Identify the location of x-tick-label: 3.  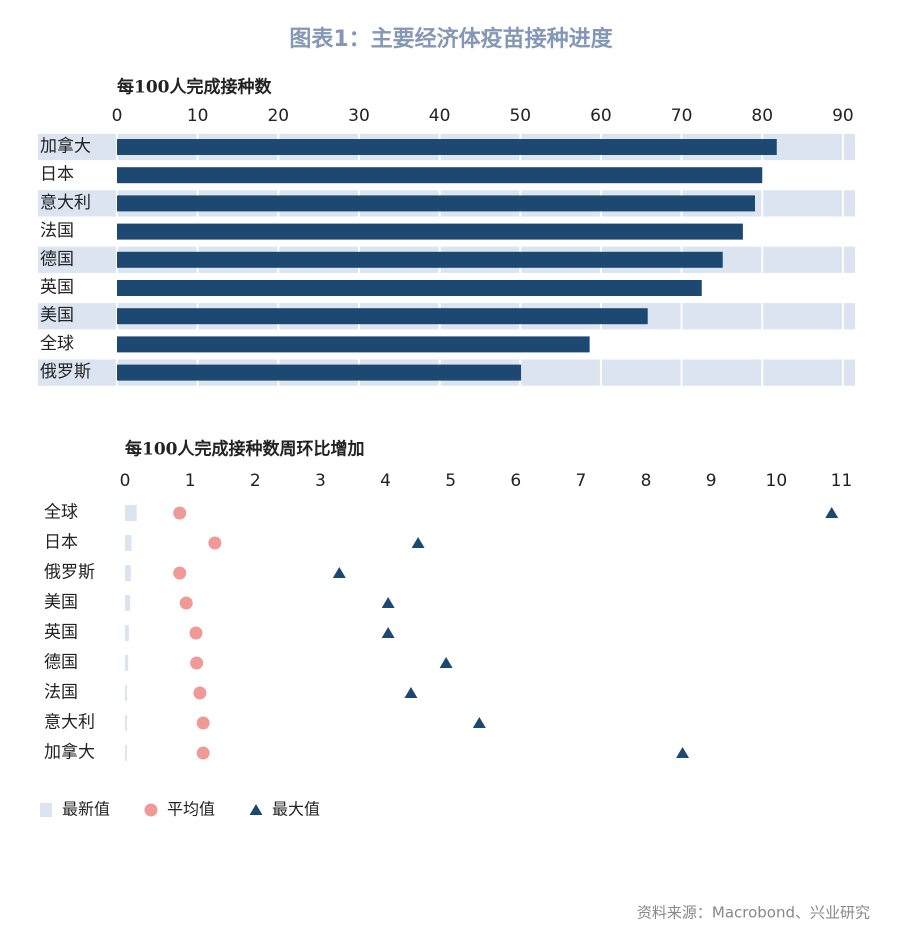
(320, 481).